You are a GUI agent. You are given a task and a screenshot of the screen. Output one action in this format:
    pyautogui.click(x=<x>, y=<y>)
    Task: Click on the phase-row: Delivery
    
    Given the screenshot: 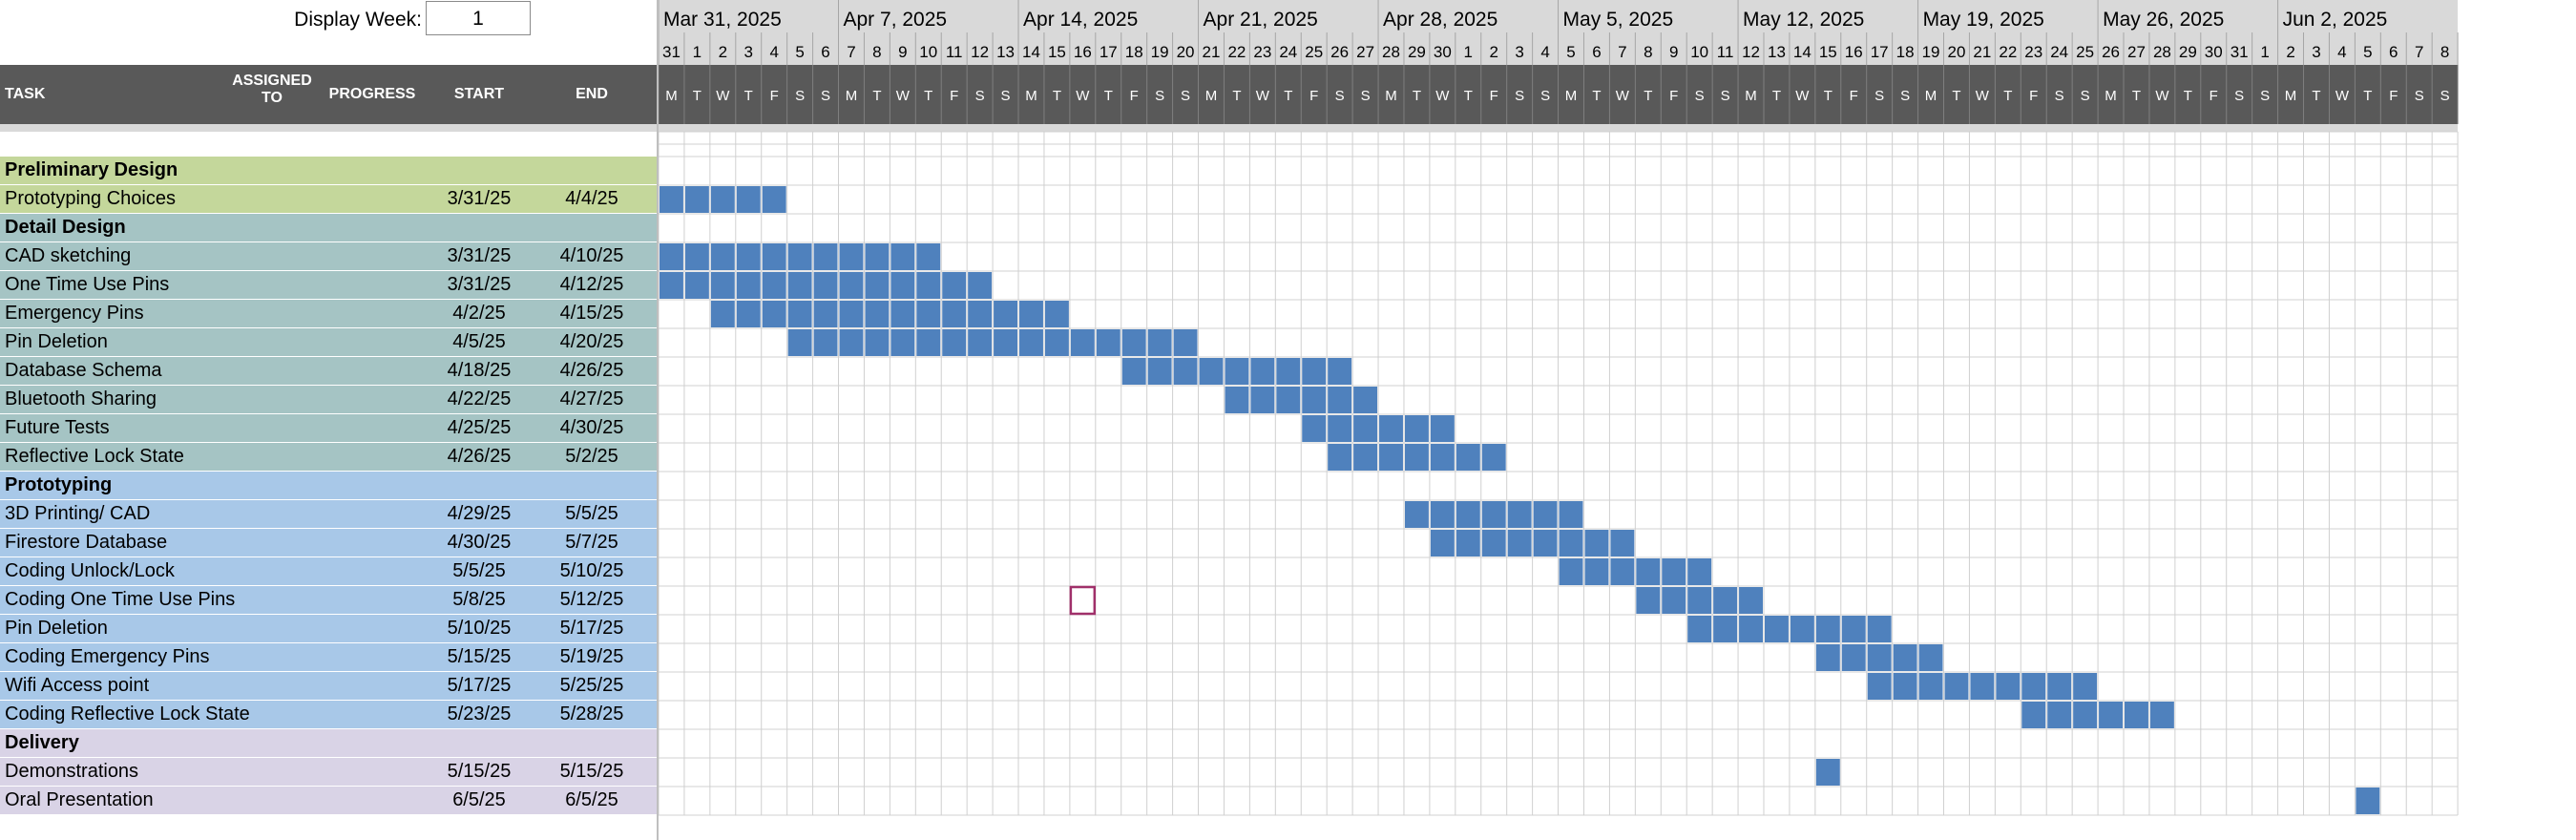 What is the action you would take?
    pyautogui.click(x=328, y=743)
    